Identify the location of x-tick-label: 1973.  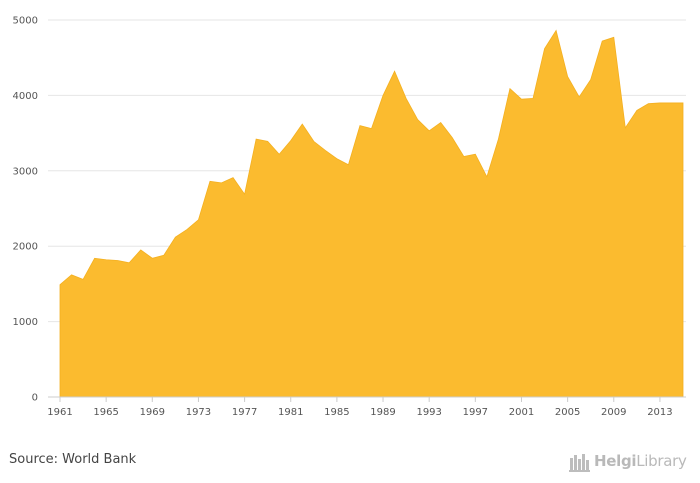
(198, 412).